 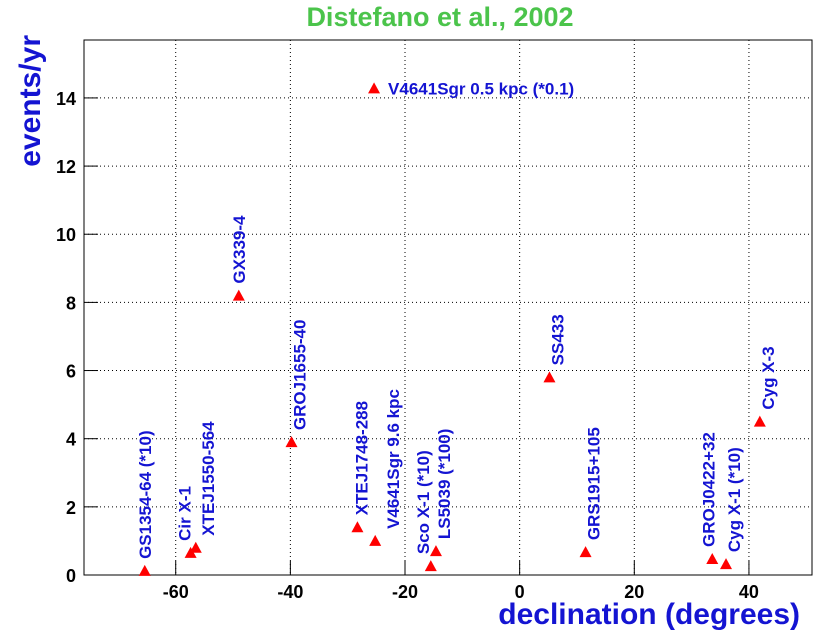 What do you see at coordinates (594, 483) in the screenshot?
I see `point-label: GRS1915+105` at bounding box center [594, 483].